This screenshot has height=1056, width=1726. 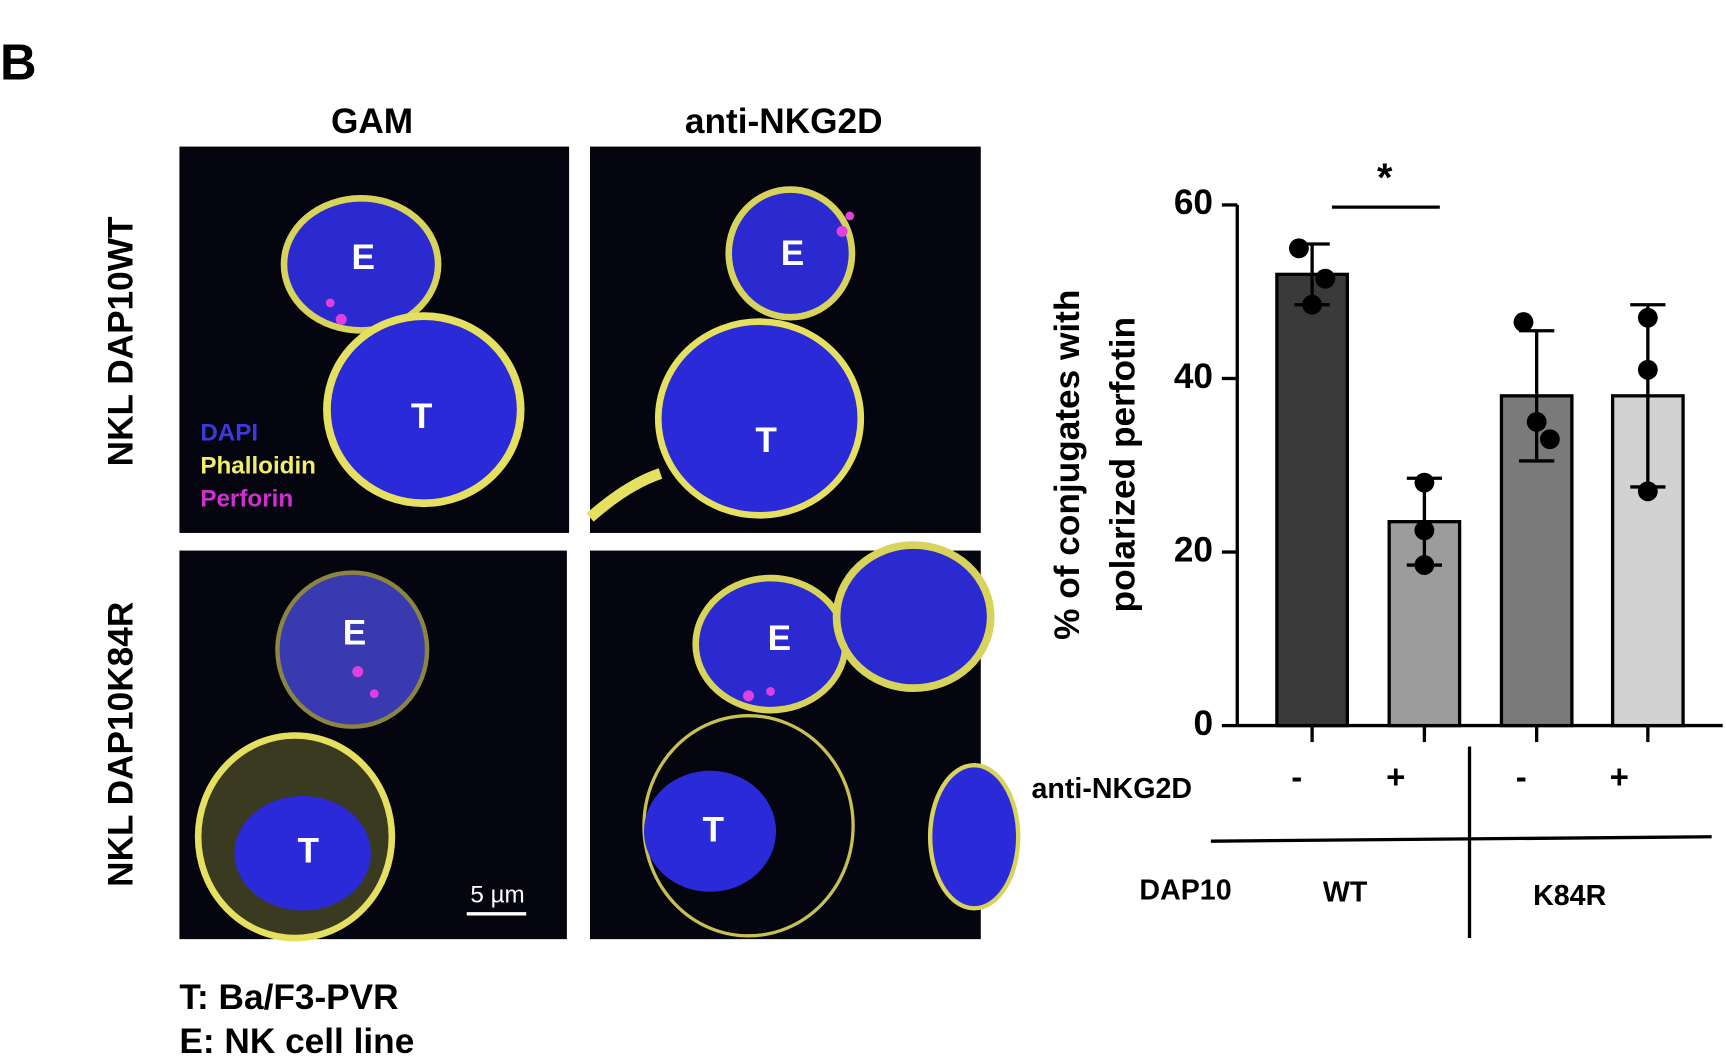 What do you see at coordinates (1185, 890) in the screenshot?
I see `group-label: DAP10` at bounding box center [1185, 890].